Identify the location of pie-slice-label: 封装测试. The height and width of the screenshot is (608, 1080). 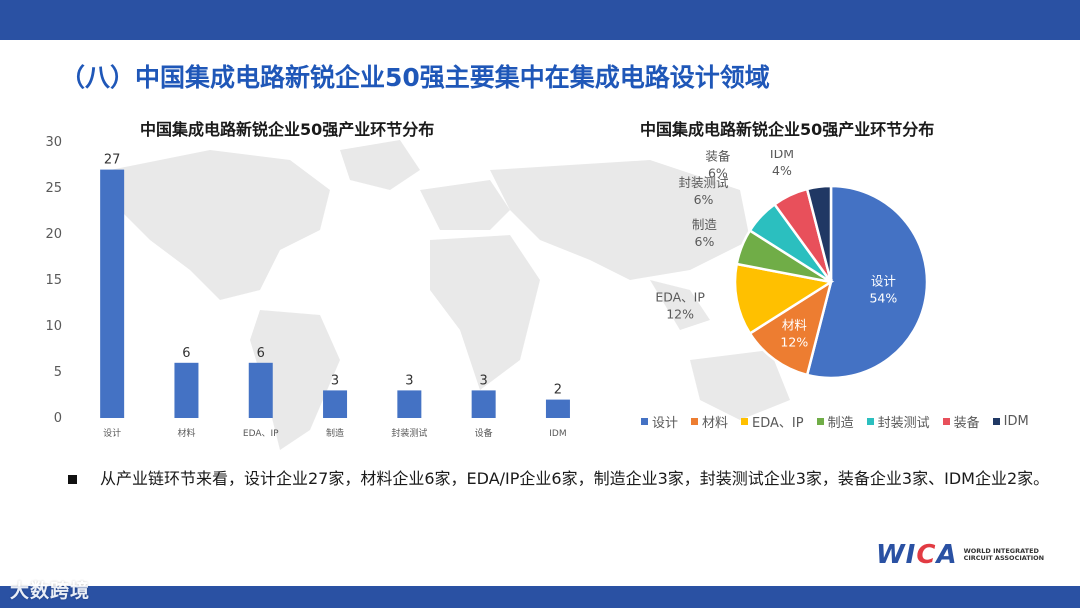
(704, 182).